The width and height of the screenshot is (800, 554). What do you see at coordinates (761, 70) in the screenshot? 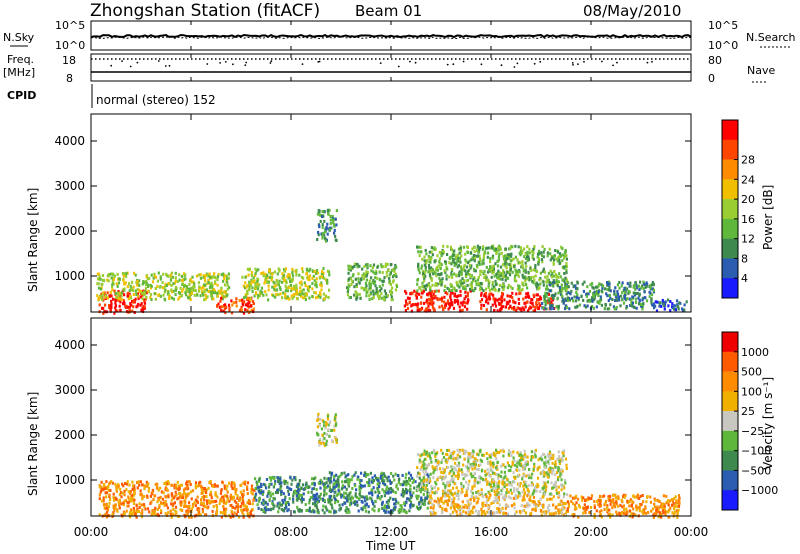
I see `nave-label: Nave` at bounding box center [761, 70].